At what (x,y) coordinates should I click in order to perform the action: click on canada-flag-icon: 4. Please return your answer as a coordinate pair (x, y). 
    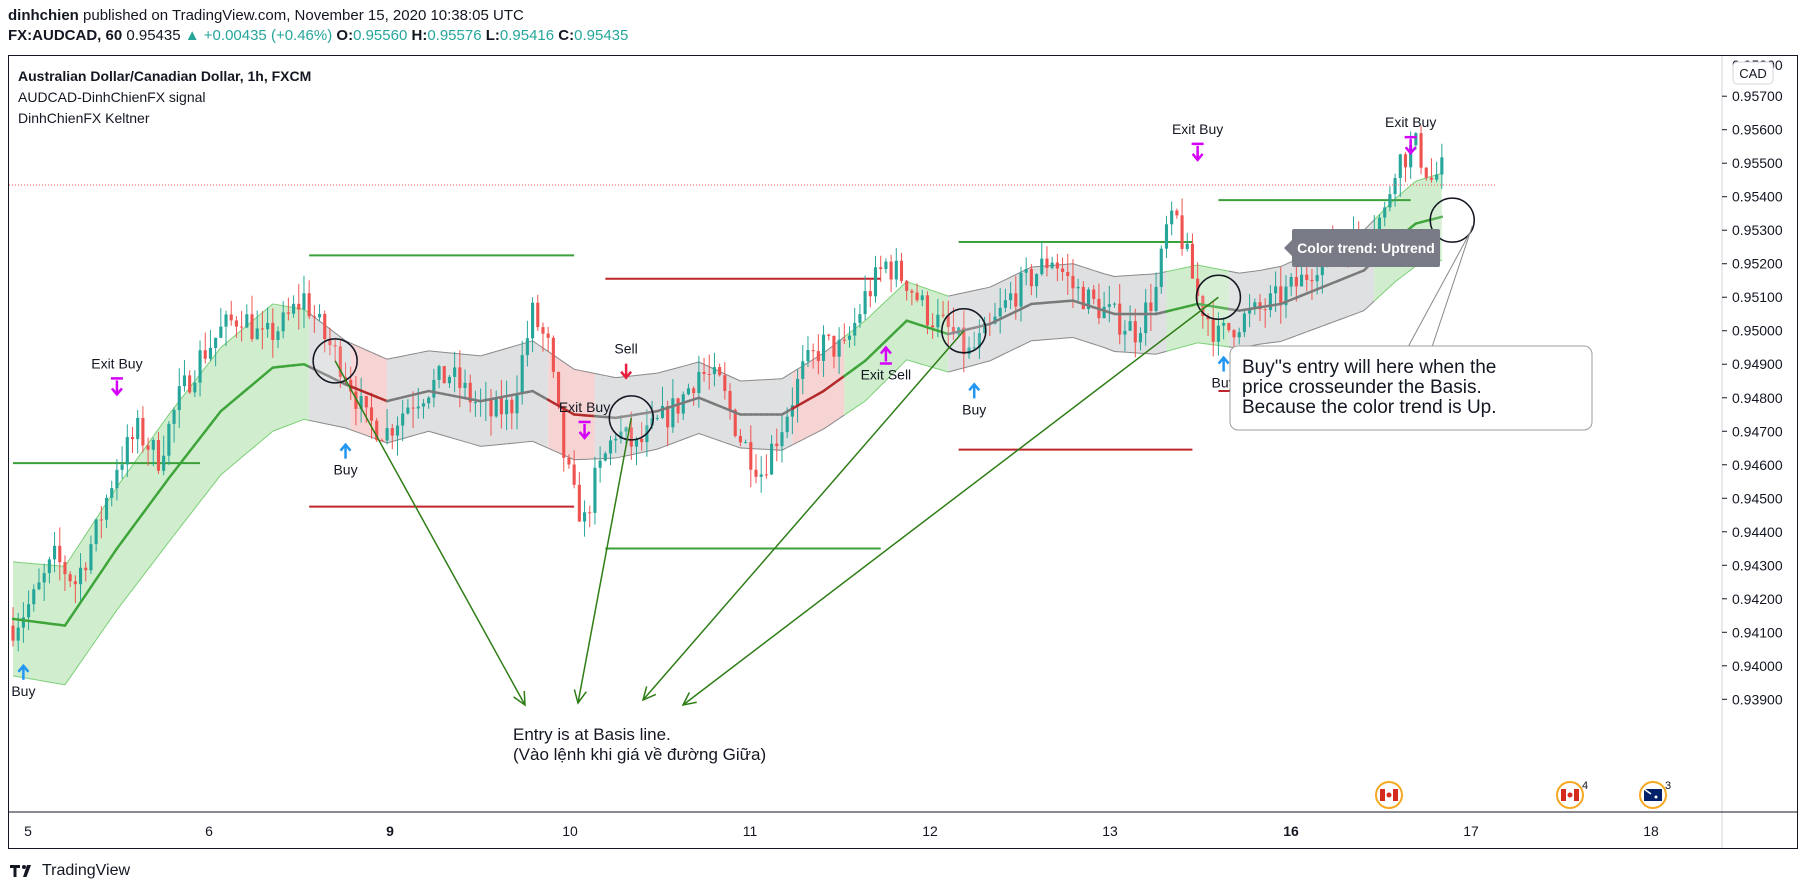
    Looking at the image, I should click on (1572, 794).